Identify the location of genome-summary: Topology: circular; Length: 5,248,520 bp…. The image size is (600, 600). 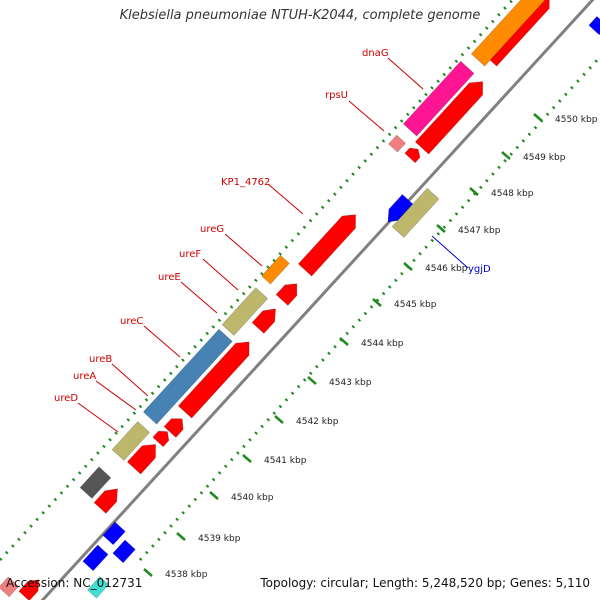
(425, 583).